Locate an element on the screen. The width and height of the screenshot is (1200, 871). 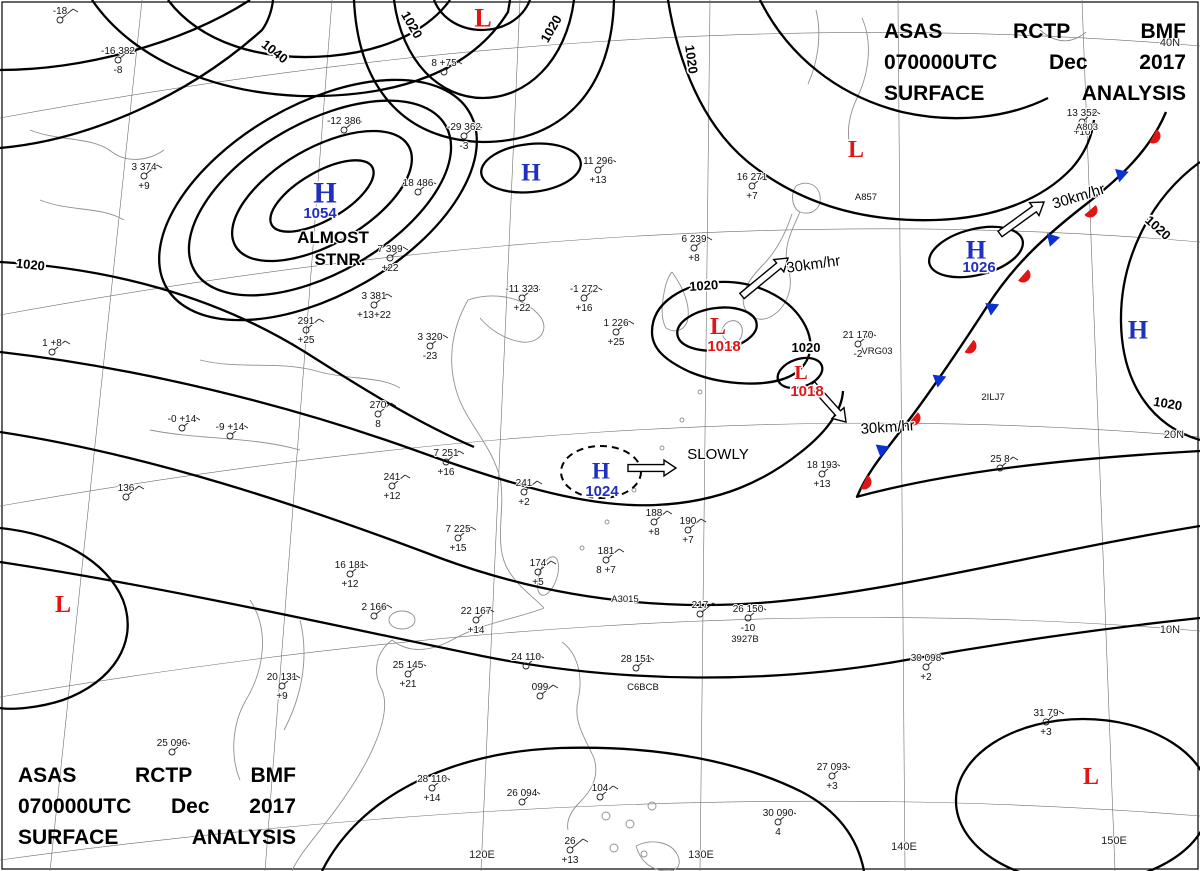
station-data: 13 352 is located at coordinates (1082, 113).